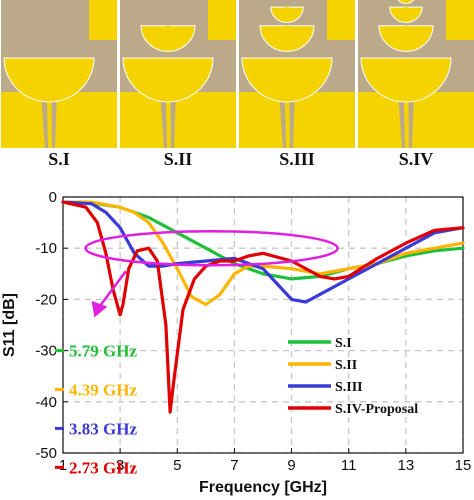 Image resolution: width=474 pixels, height=500 pixels. Describe the element at coordinates (46, 402) in the screenshot. I see `y-tick-label: -40` at that location.